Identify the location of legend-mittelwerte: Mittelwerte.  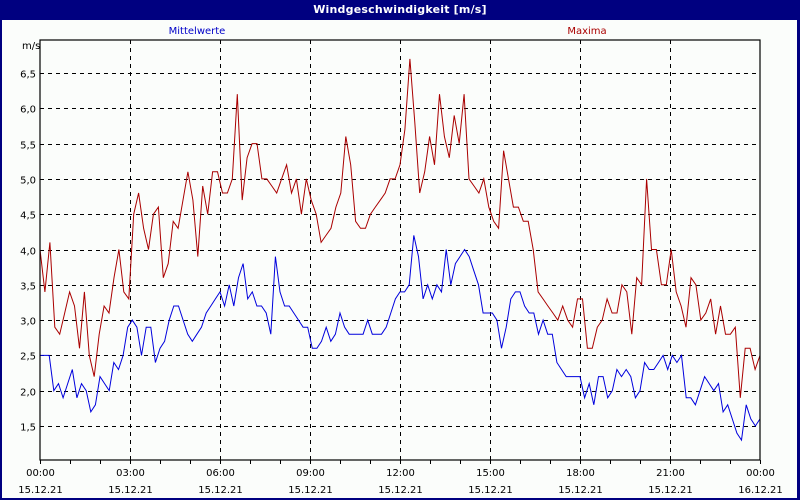
(197, 31).